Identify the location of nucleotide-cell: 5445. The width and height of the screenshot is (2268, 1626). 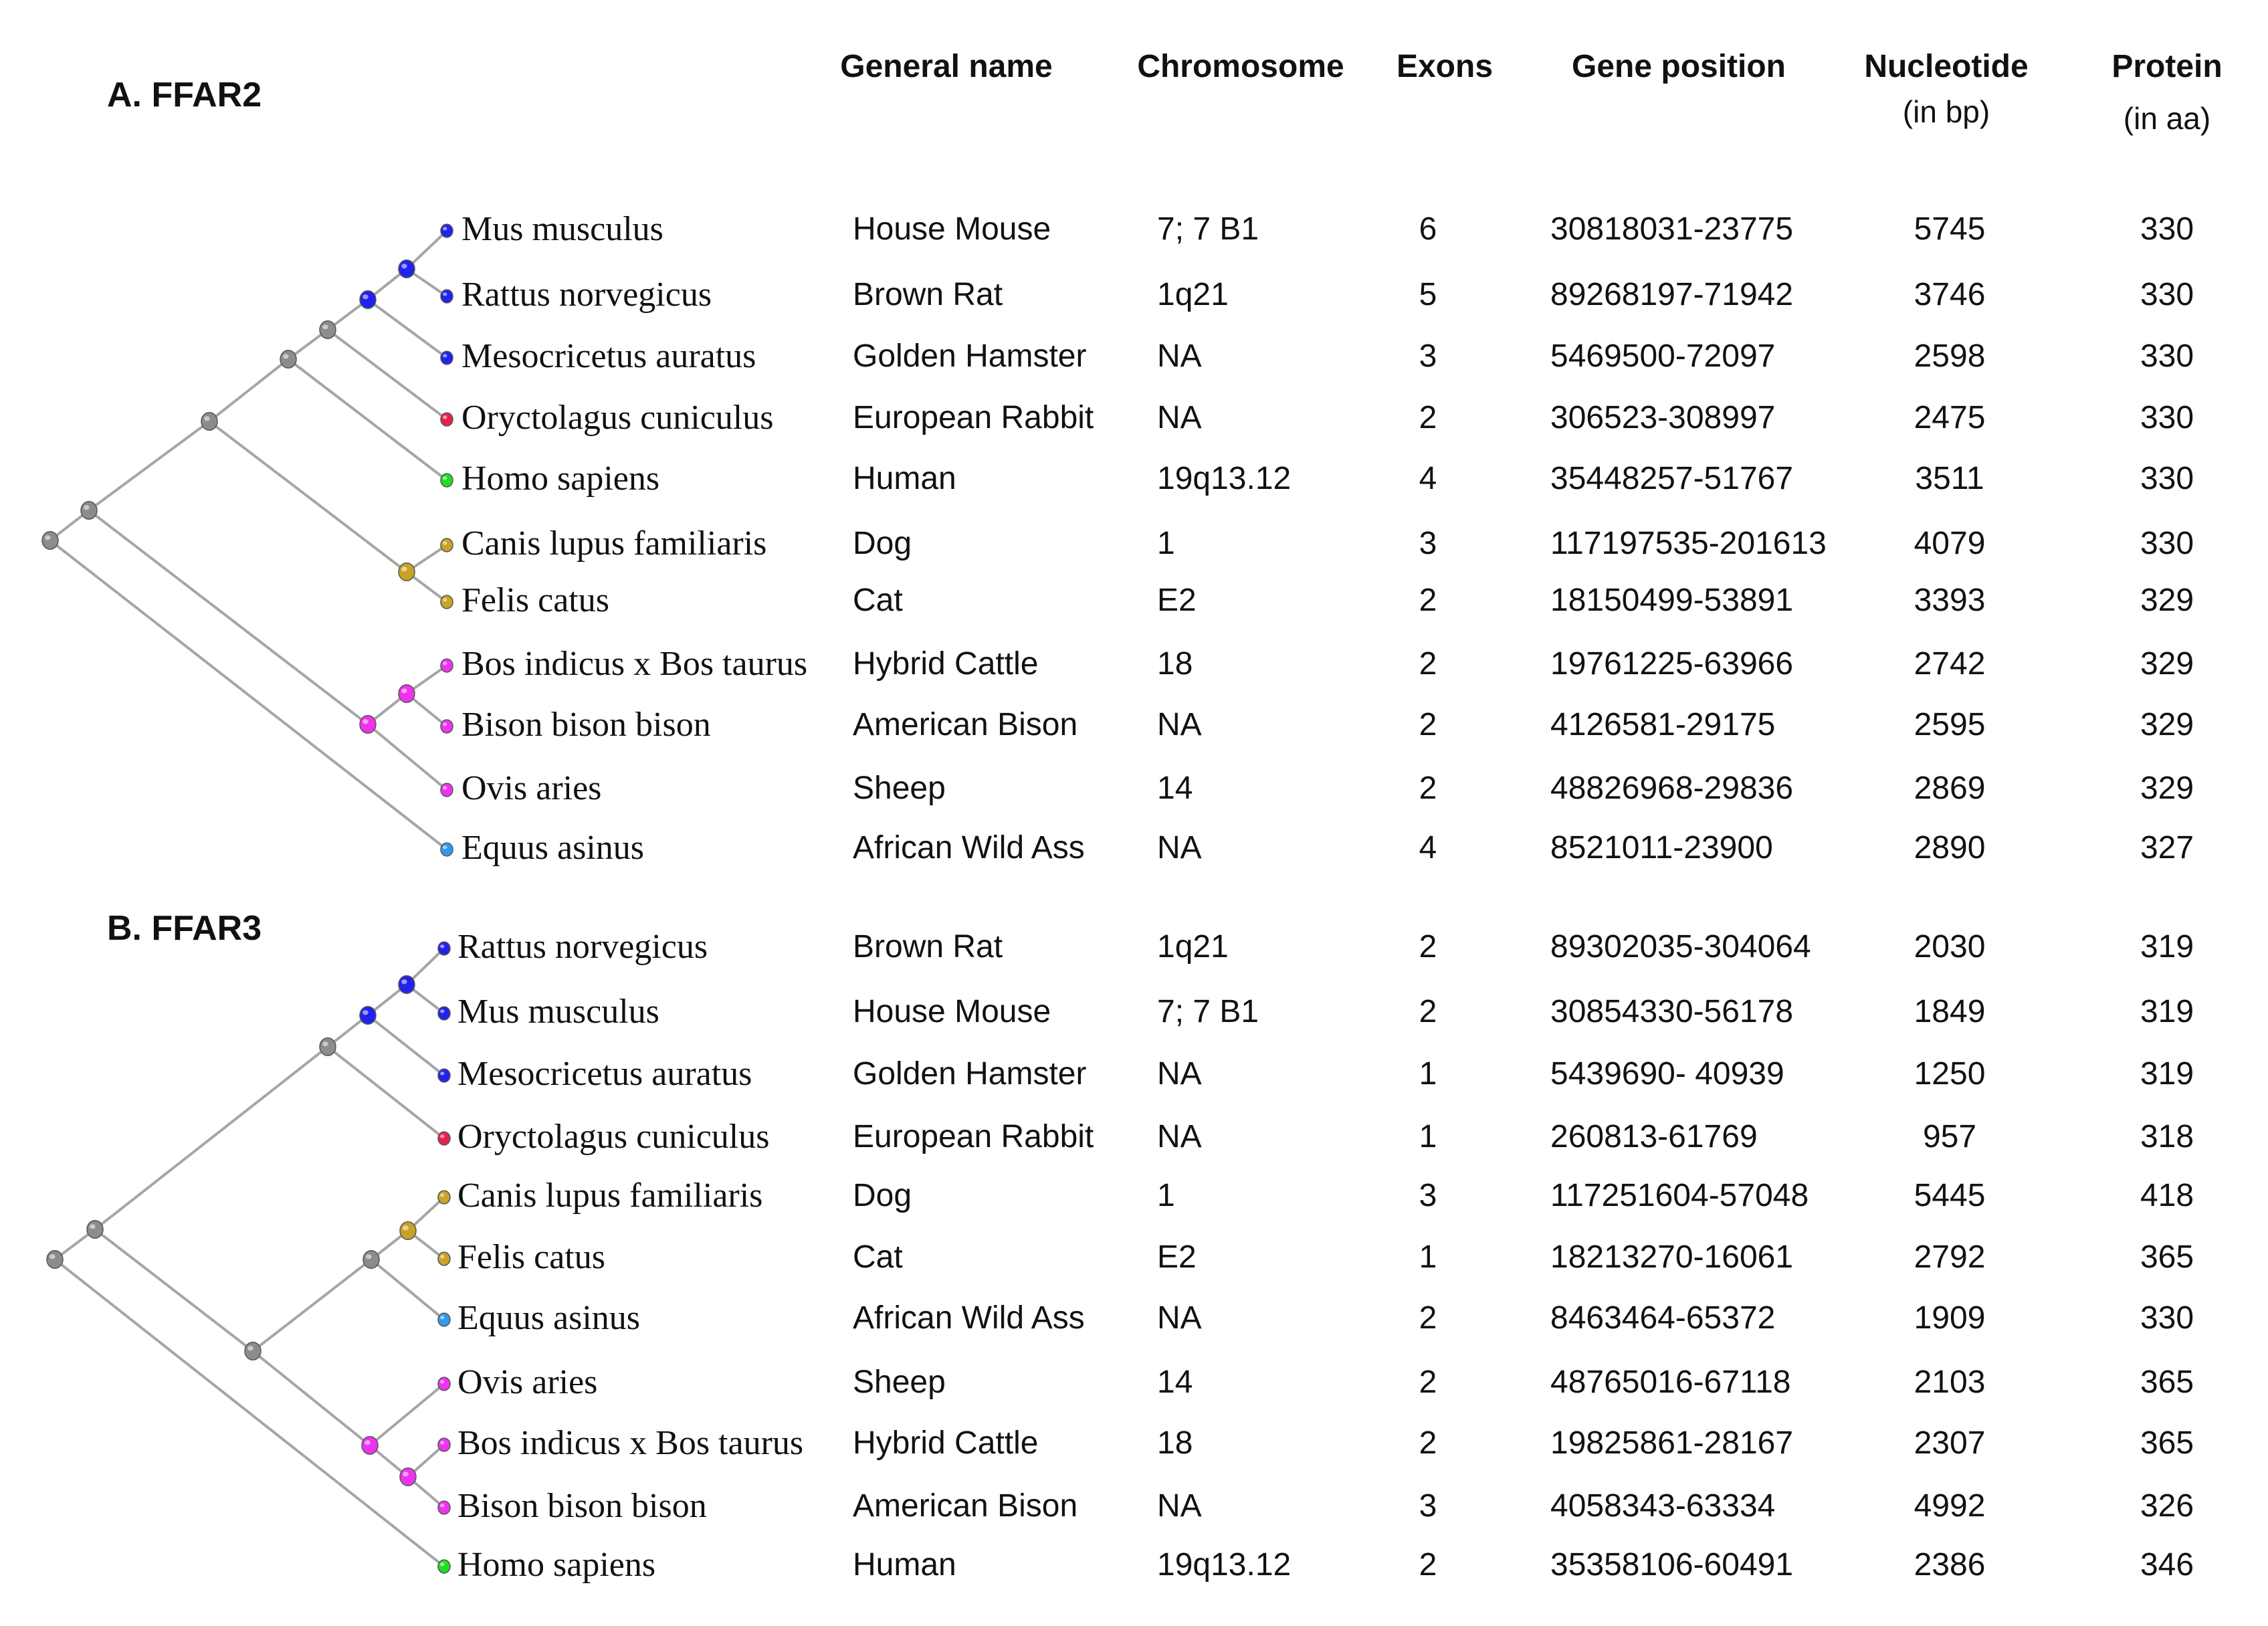
(1950, 1196).